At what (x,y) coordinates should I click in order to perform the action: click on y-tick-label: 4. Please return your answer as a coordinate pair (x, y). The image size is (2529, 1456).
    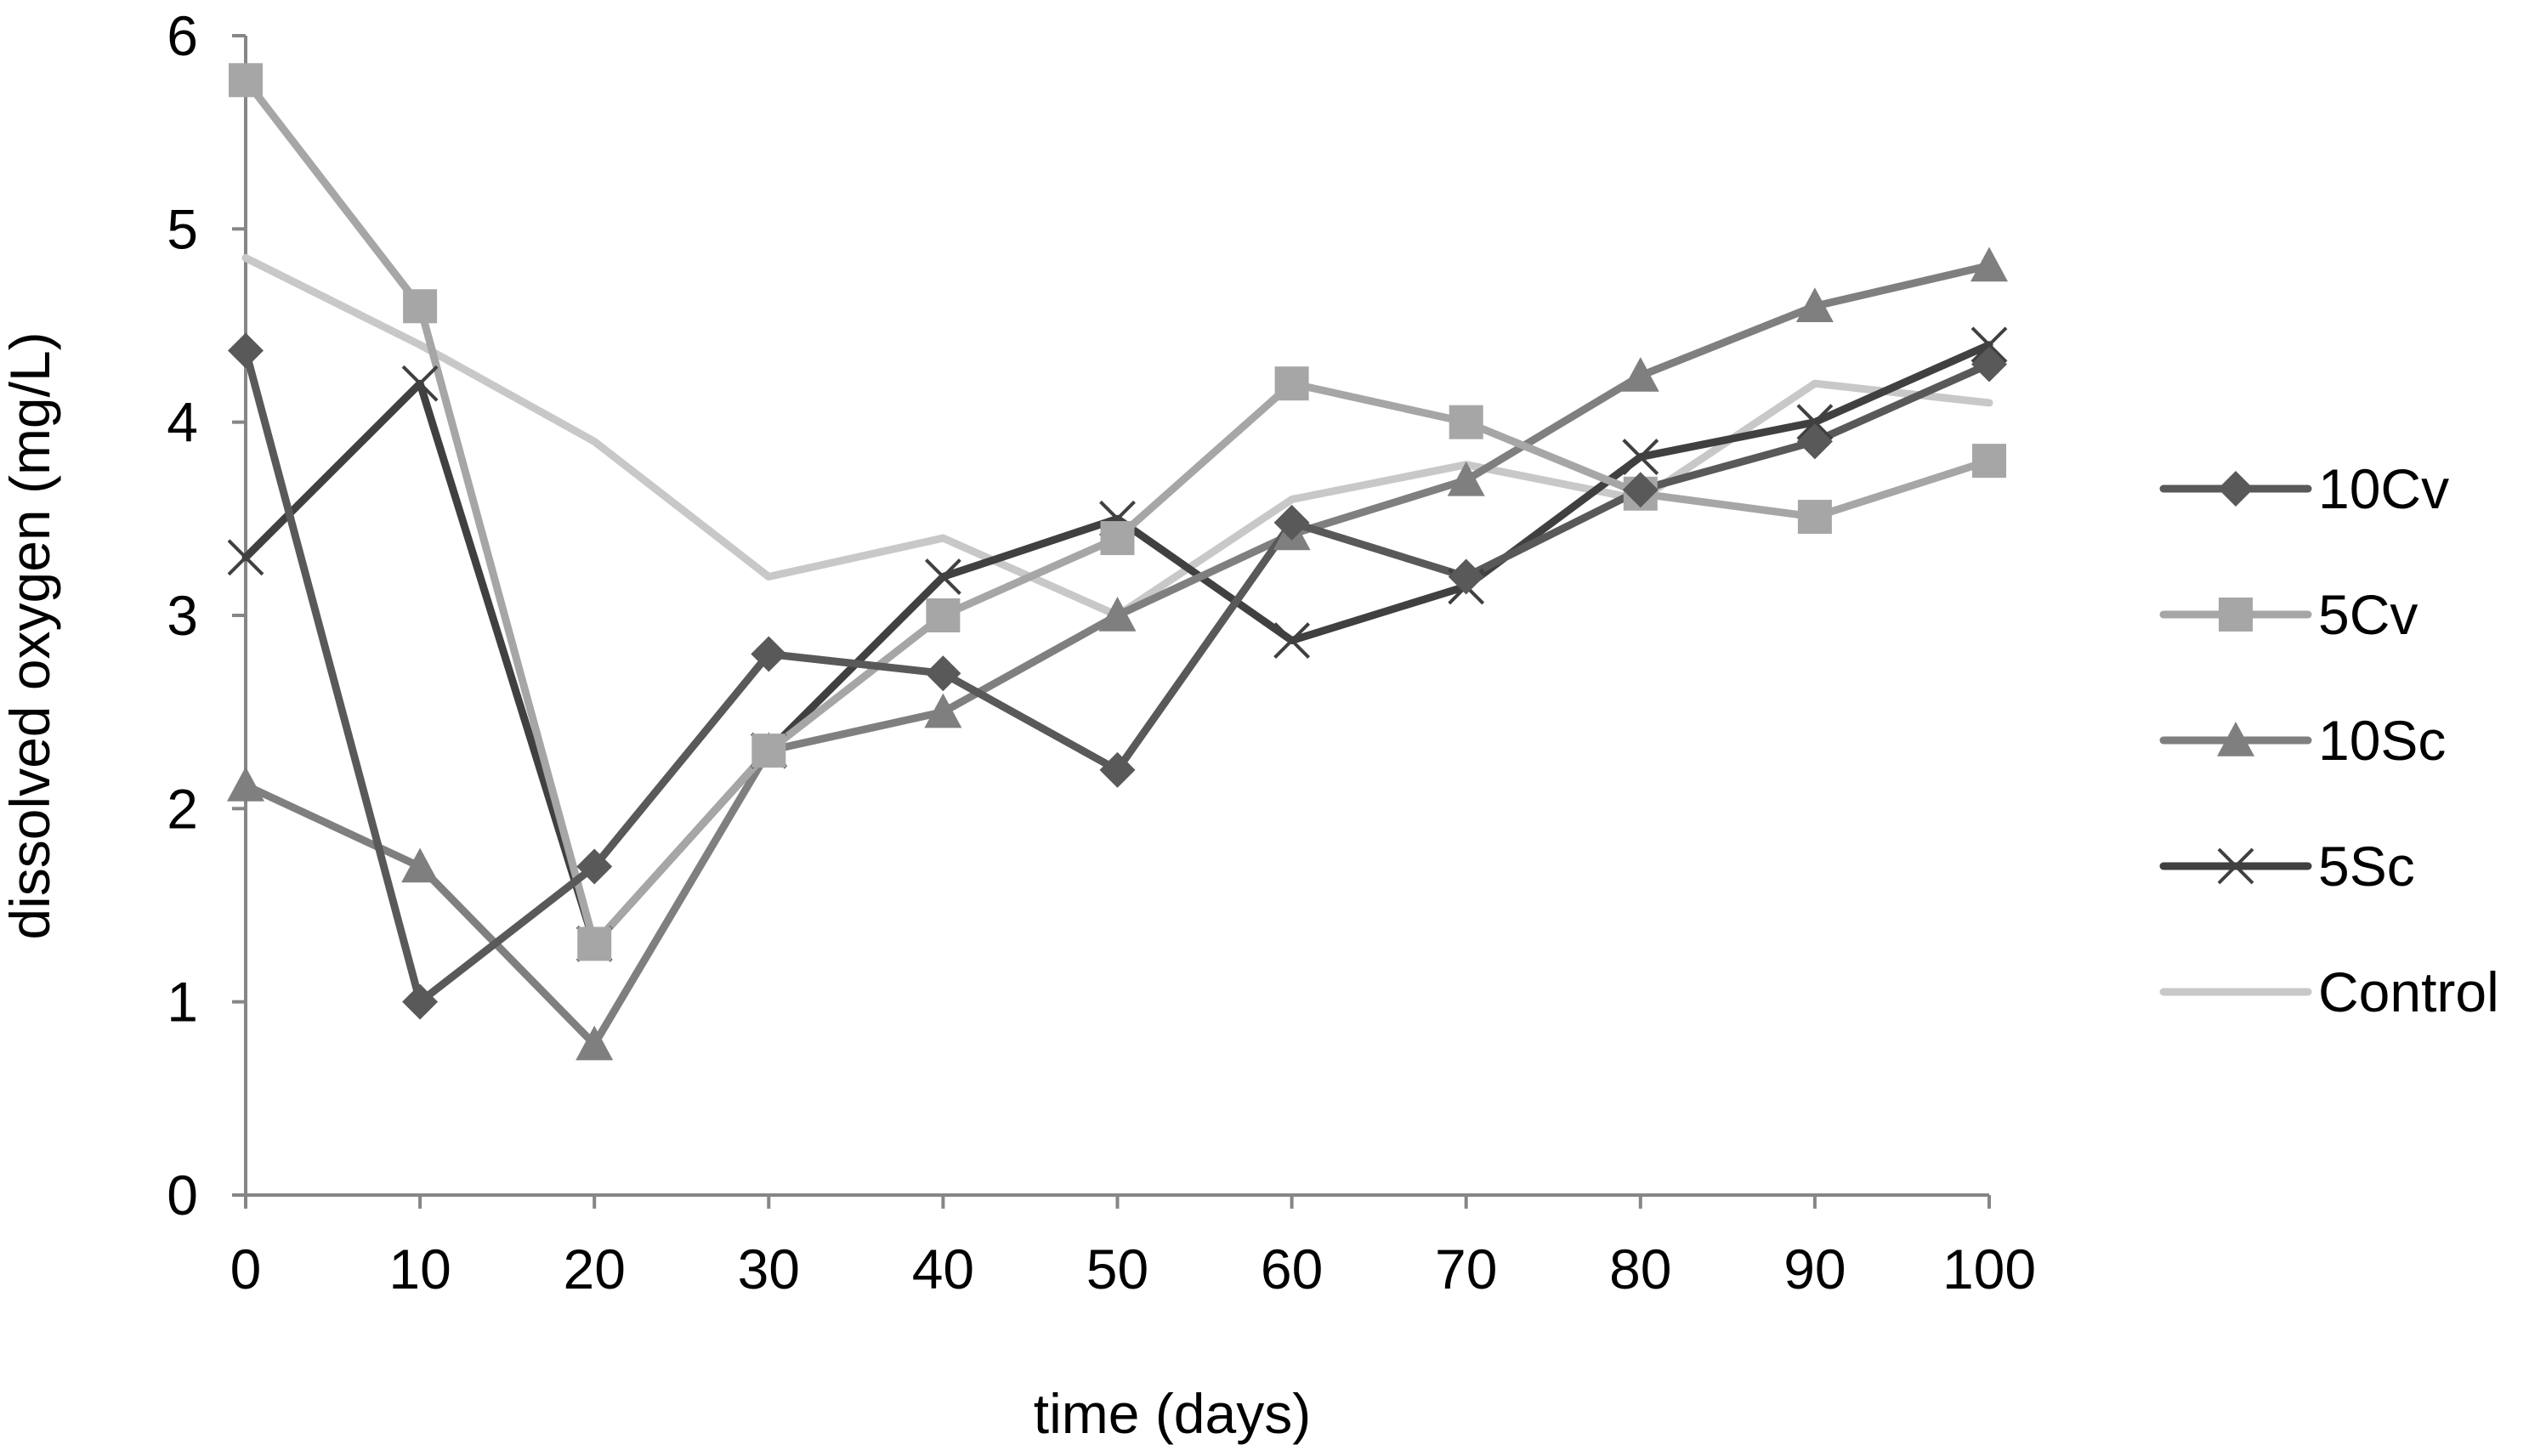
    Looking at the image, I should click on (182, 423).